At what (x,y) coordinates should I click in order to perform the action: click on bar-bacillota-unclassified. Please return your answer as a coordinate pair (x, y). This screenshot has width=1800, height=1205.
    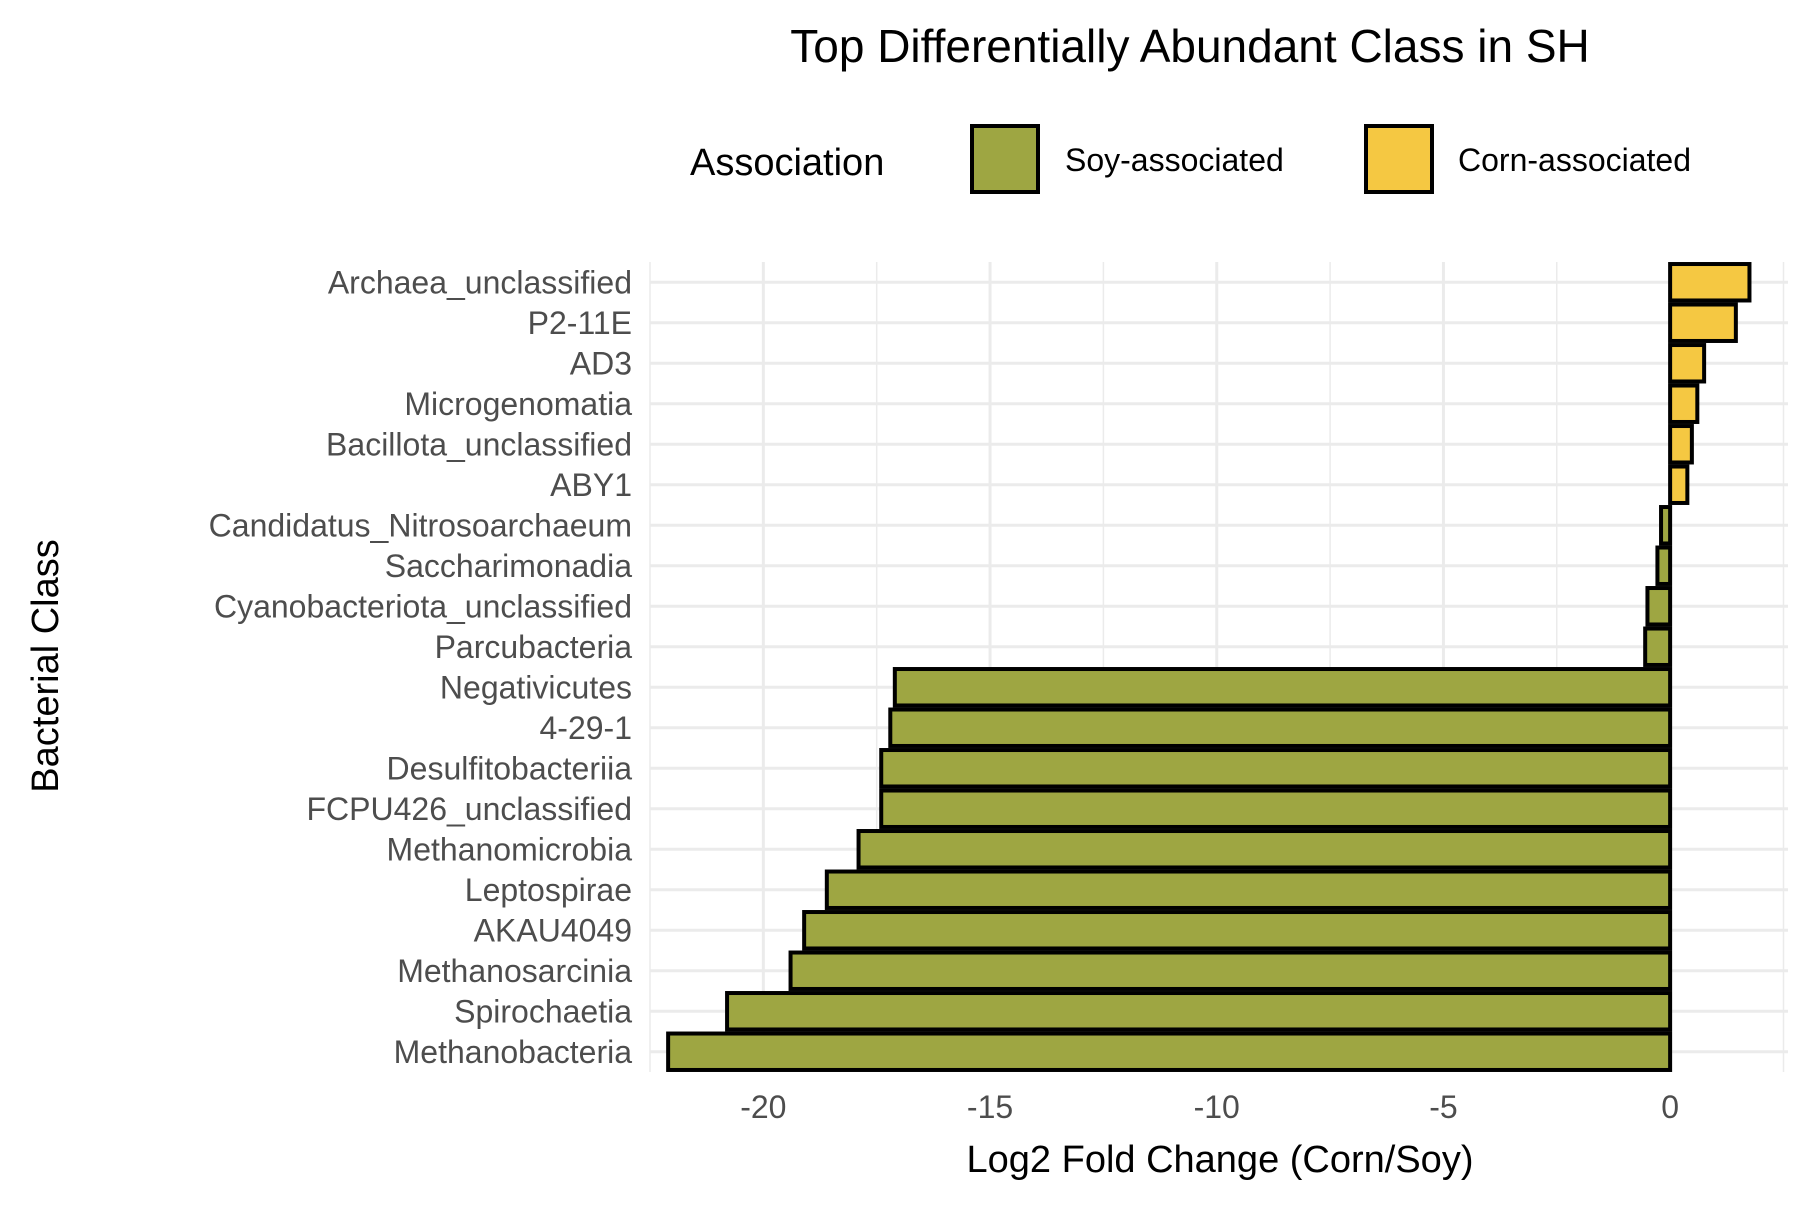
    Looking at the image, I should click on (1681, 444).